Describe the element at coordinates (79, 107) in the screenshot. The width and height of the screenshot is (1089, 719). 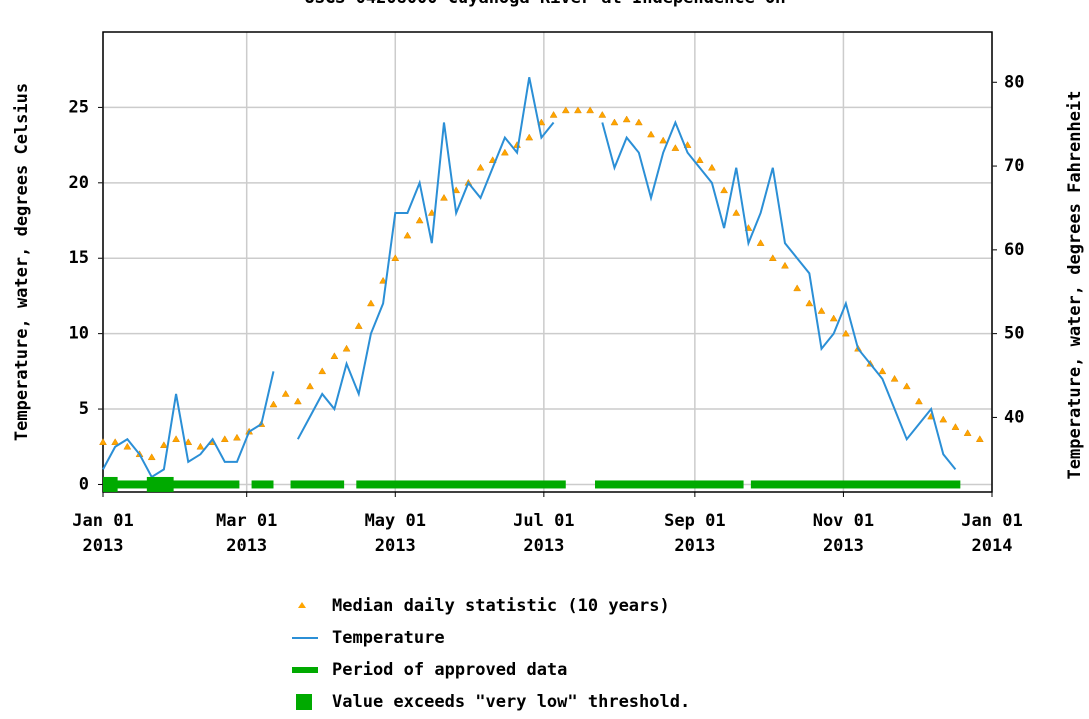
I see `y-tick-label: 25` at that location.